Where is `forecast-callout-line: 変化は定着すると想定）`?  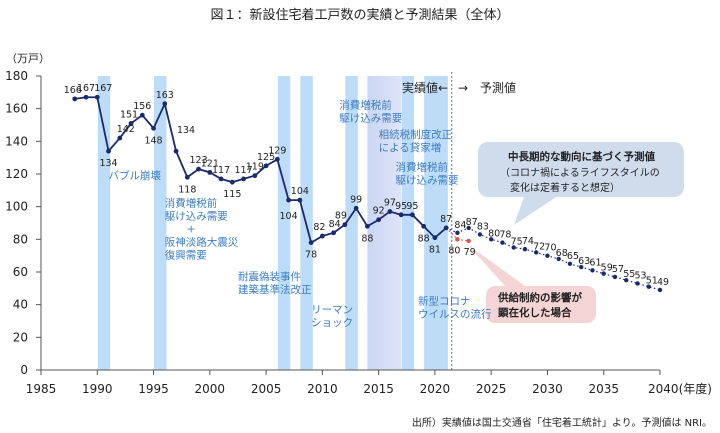
forecast-callout-line: 変化は定着すると想定） is located at coordinates (560, 187).